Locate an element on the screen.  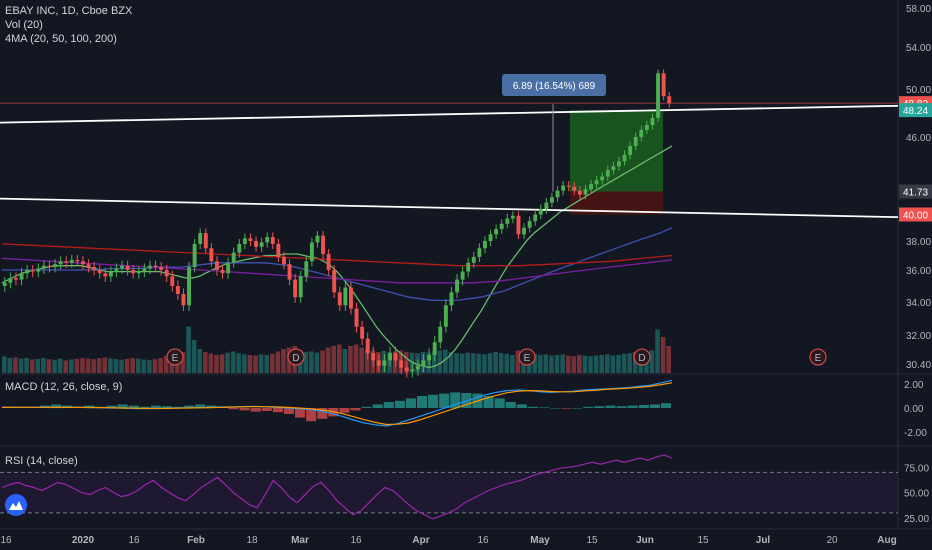
time-tick-label: Jun is located at coordinates (645, 540).